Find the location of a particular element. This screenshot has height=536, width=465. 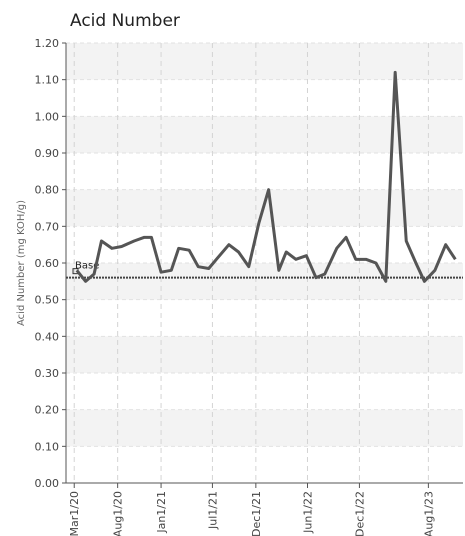

y-tick-label: 0.00 is located at coordinates (47, 483).